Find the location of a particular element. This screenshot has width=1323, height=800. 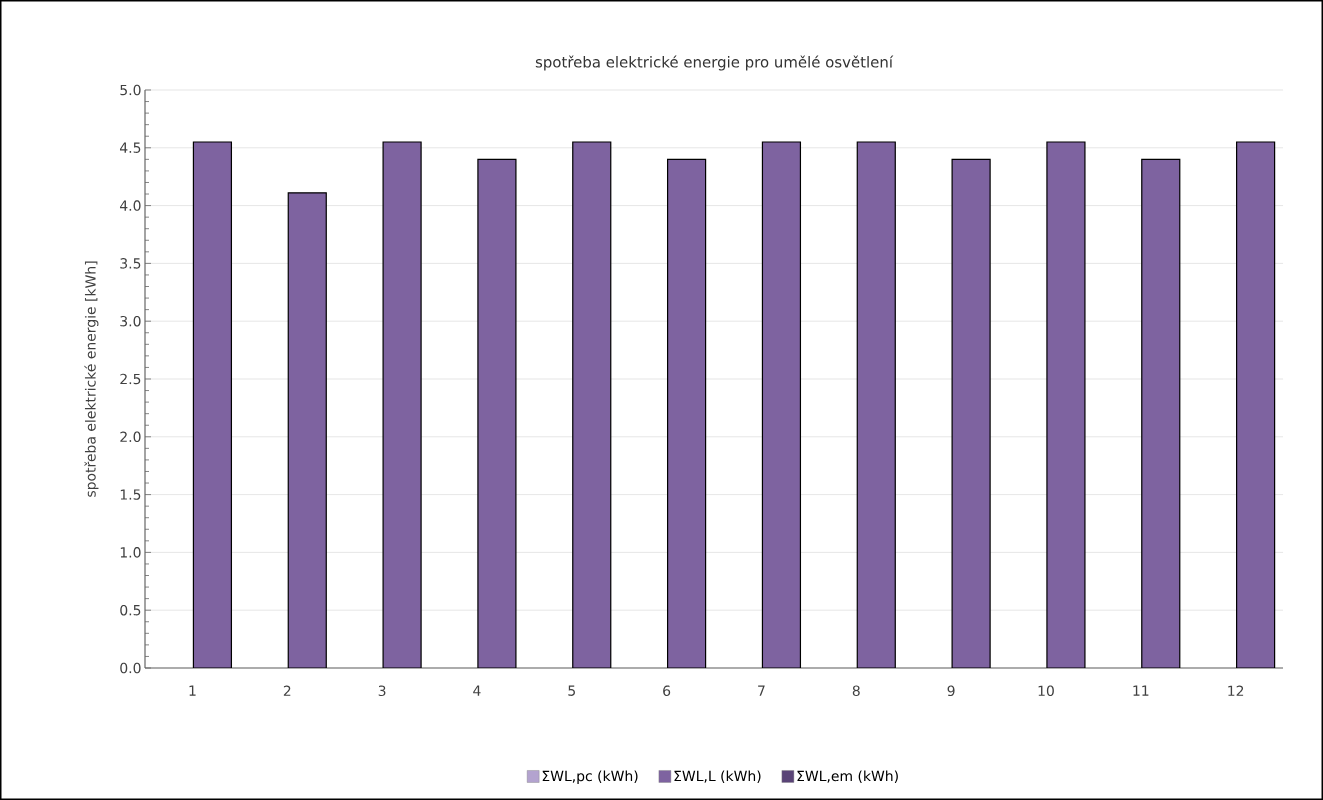

x-tick-label: 6 is located at coordinates (667, 691).